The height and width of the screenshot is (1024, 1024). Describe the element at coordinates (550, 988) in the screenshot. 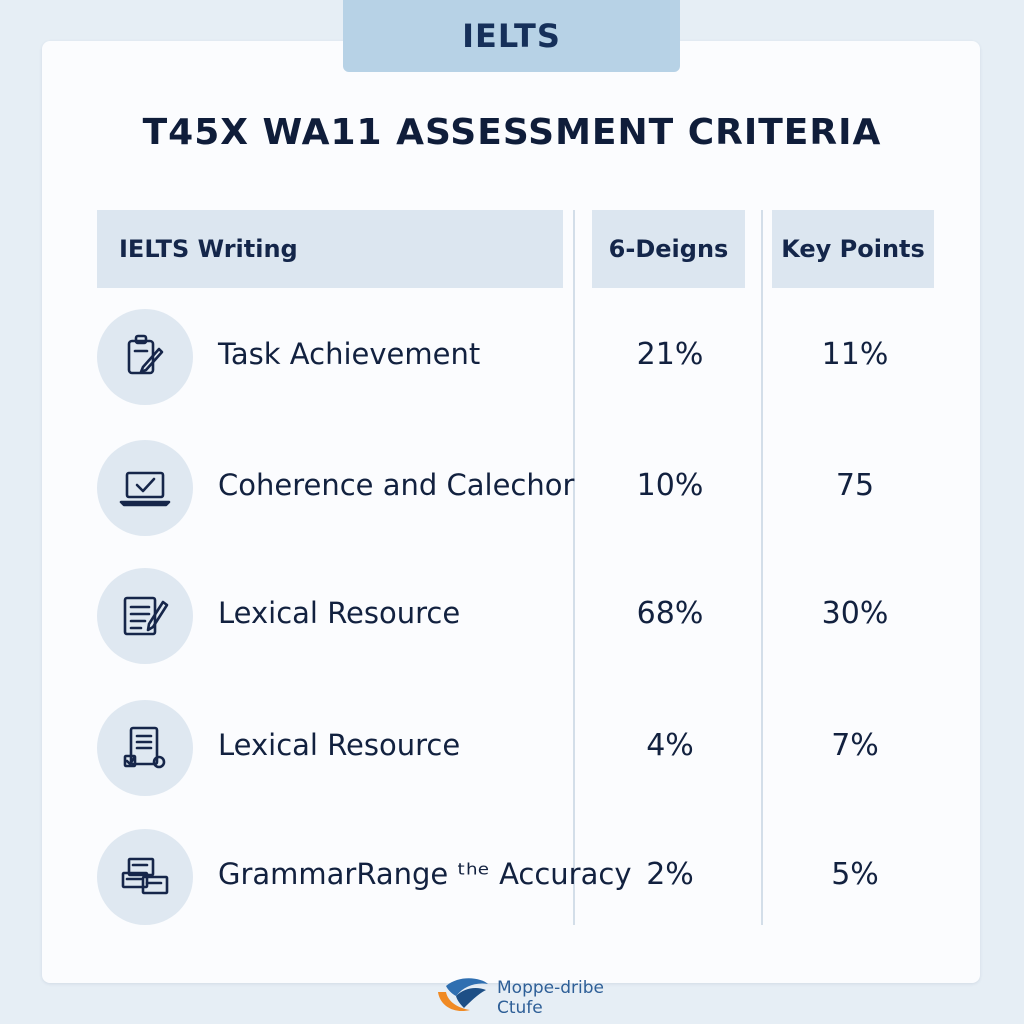

I see `footer-line-1: Moppe-dribe` at that location.